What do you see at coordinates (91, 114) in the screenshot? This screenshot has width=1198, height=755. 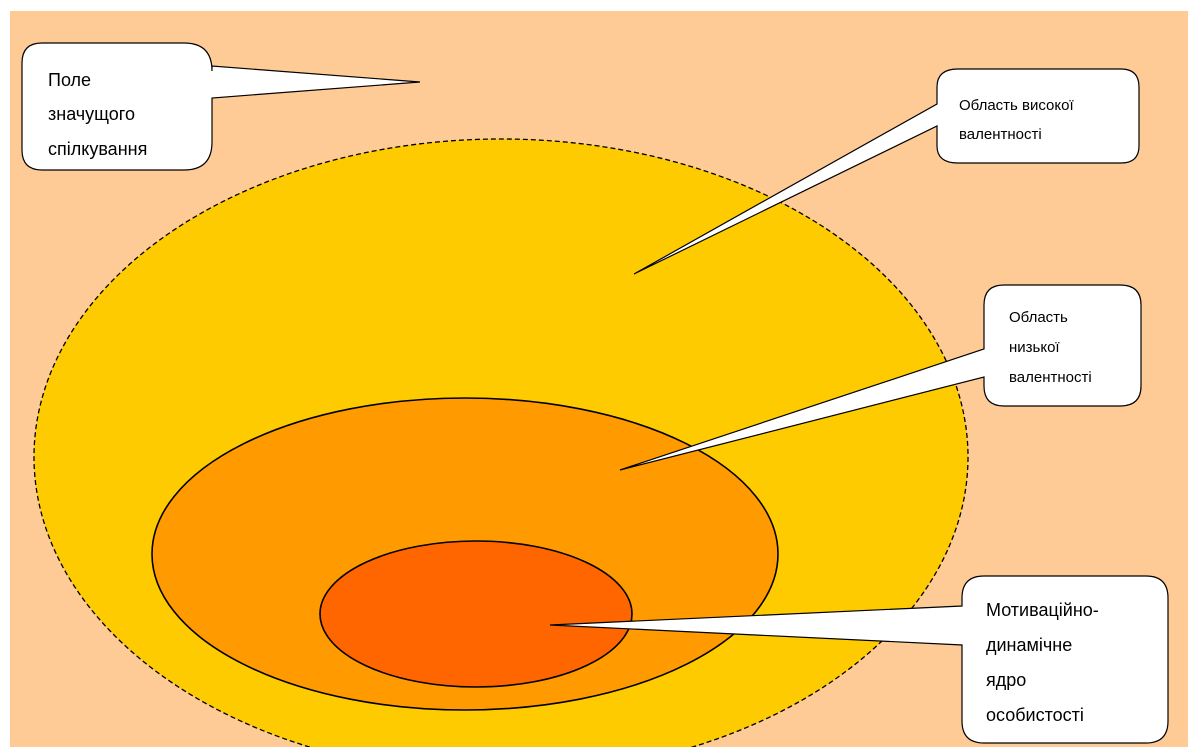 I see `callout-field-line2: значущого` at bounding box center [91, 114].